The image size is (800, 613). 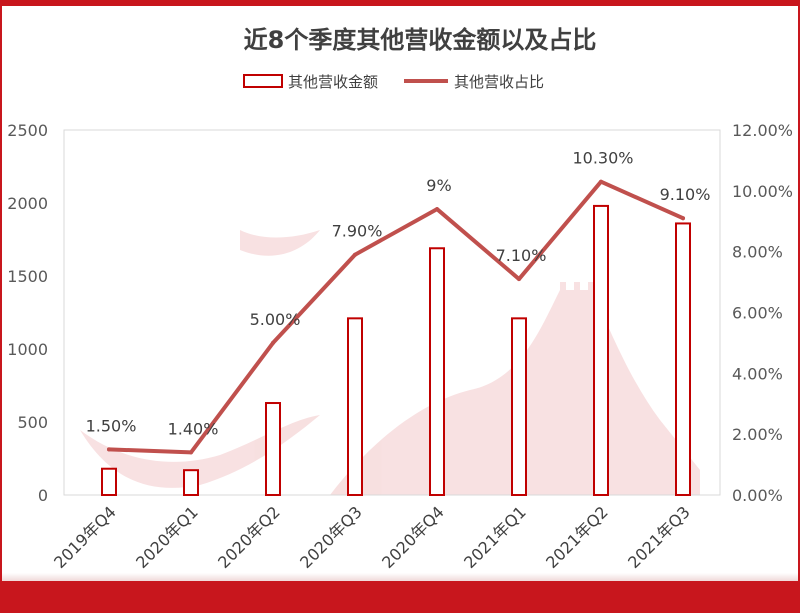 I want to click on data-label: 9.10%, so click(x=685, y=194).